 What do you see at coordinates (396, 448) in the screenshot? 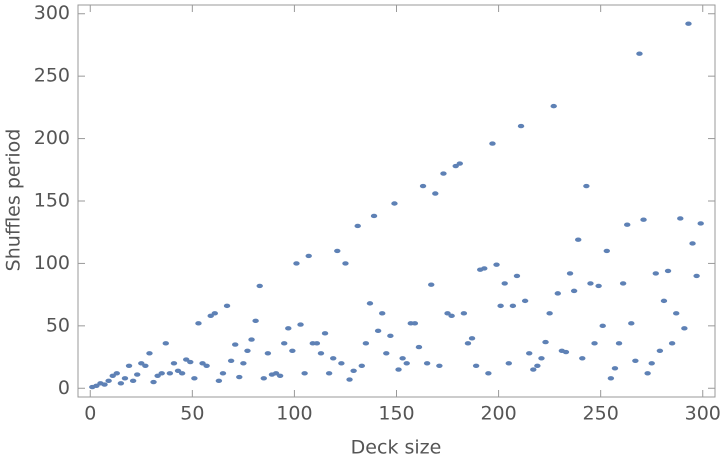
I see `x-axis-label: Deck size` at bounding box center [396, 448].